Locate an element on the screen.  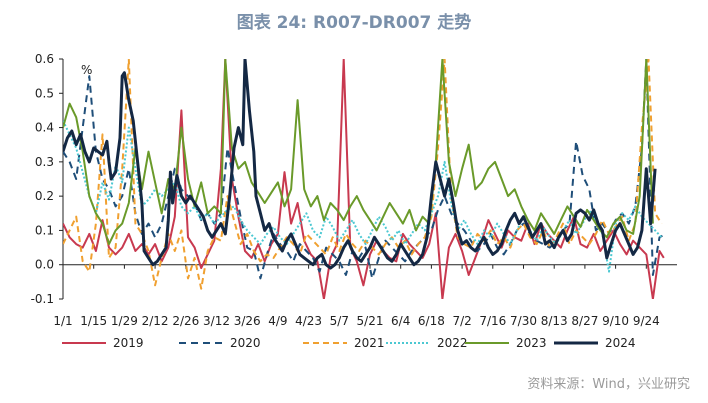
x-tick-label: 4/23 is located at coordinates (308, 321).